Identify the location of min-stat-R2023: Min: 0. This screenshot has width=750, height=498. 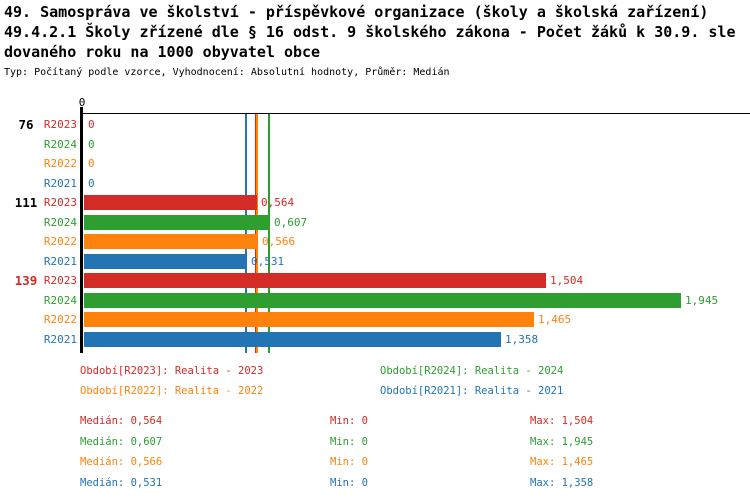
(349, 421).